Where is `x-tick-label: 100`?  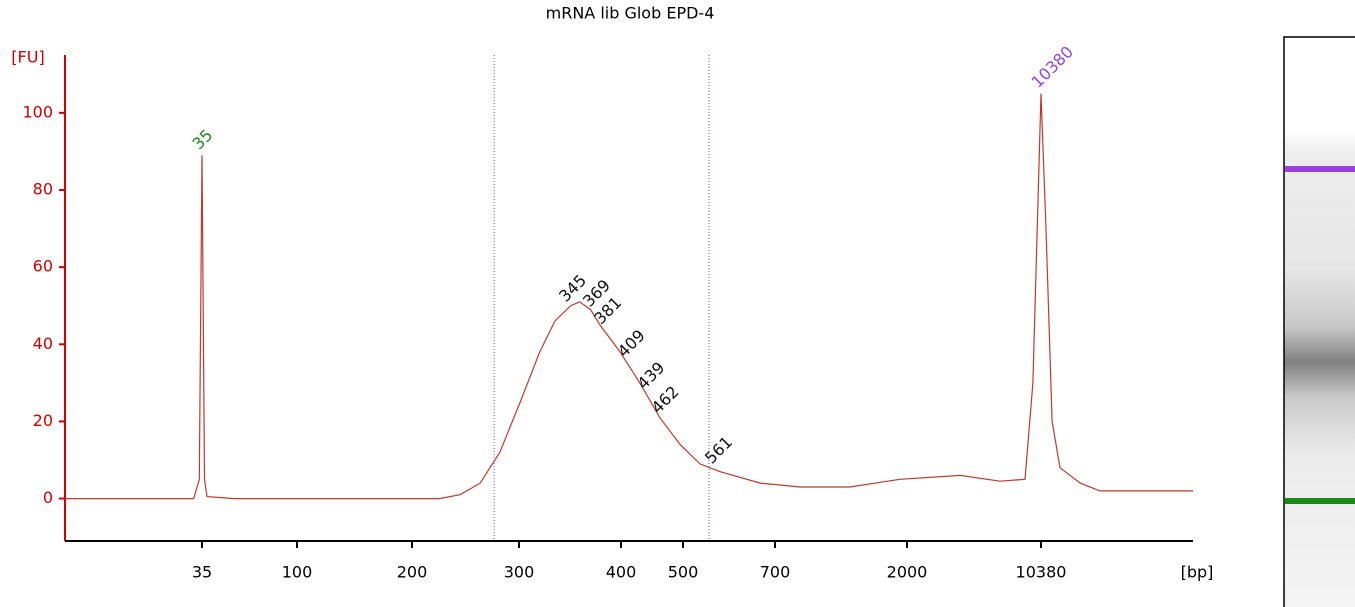
x-tick-label: 100 is located at coordinates (297, 572).